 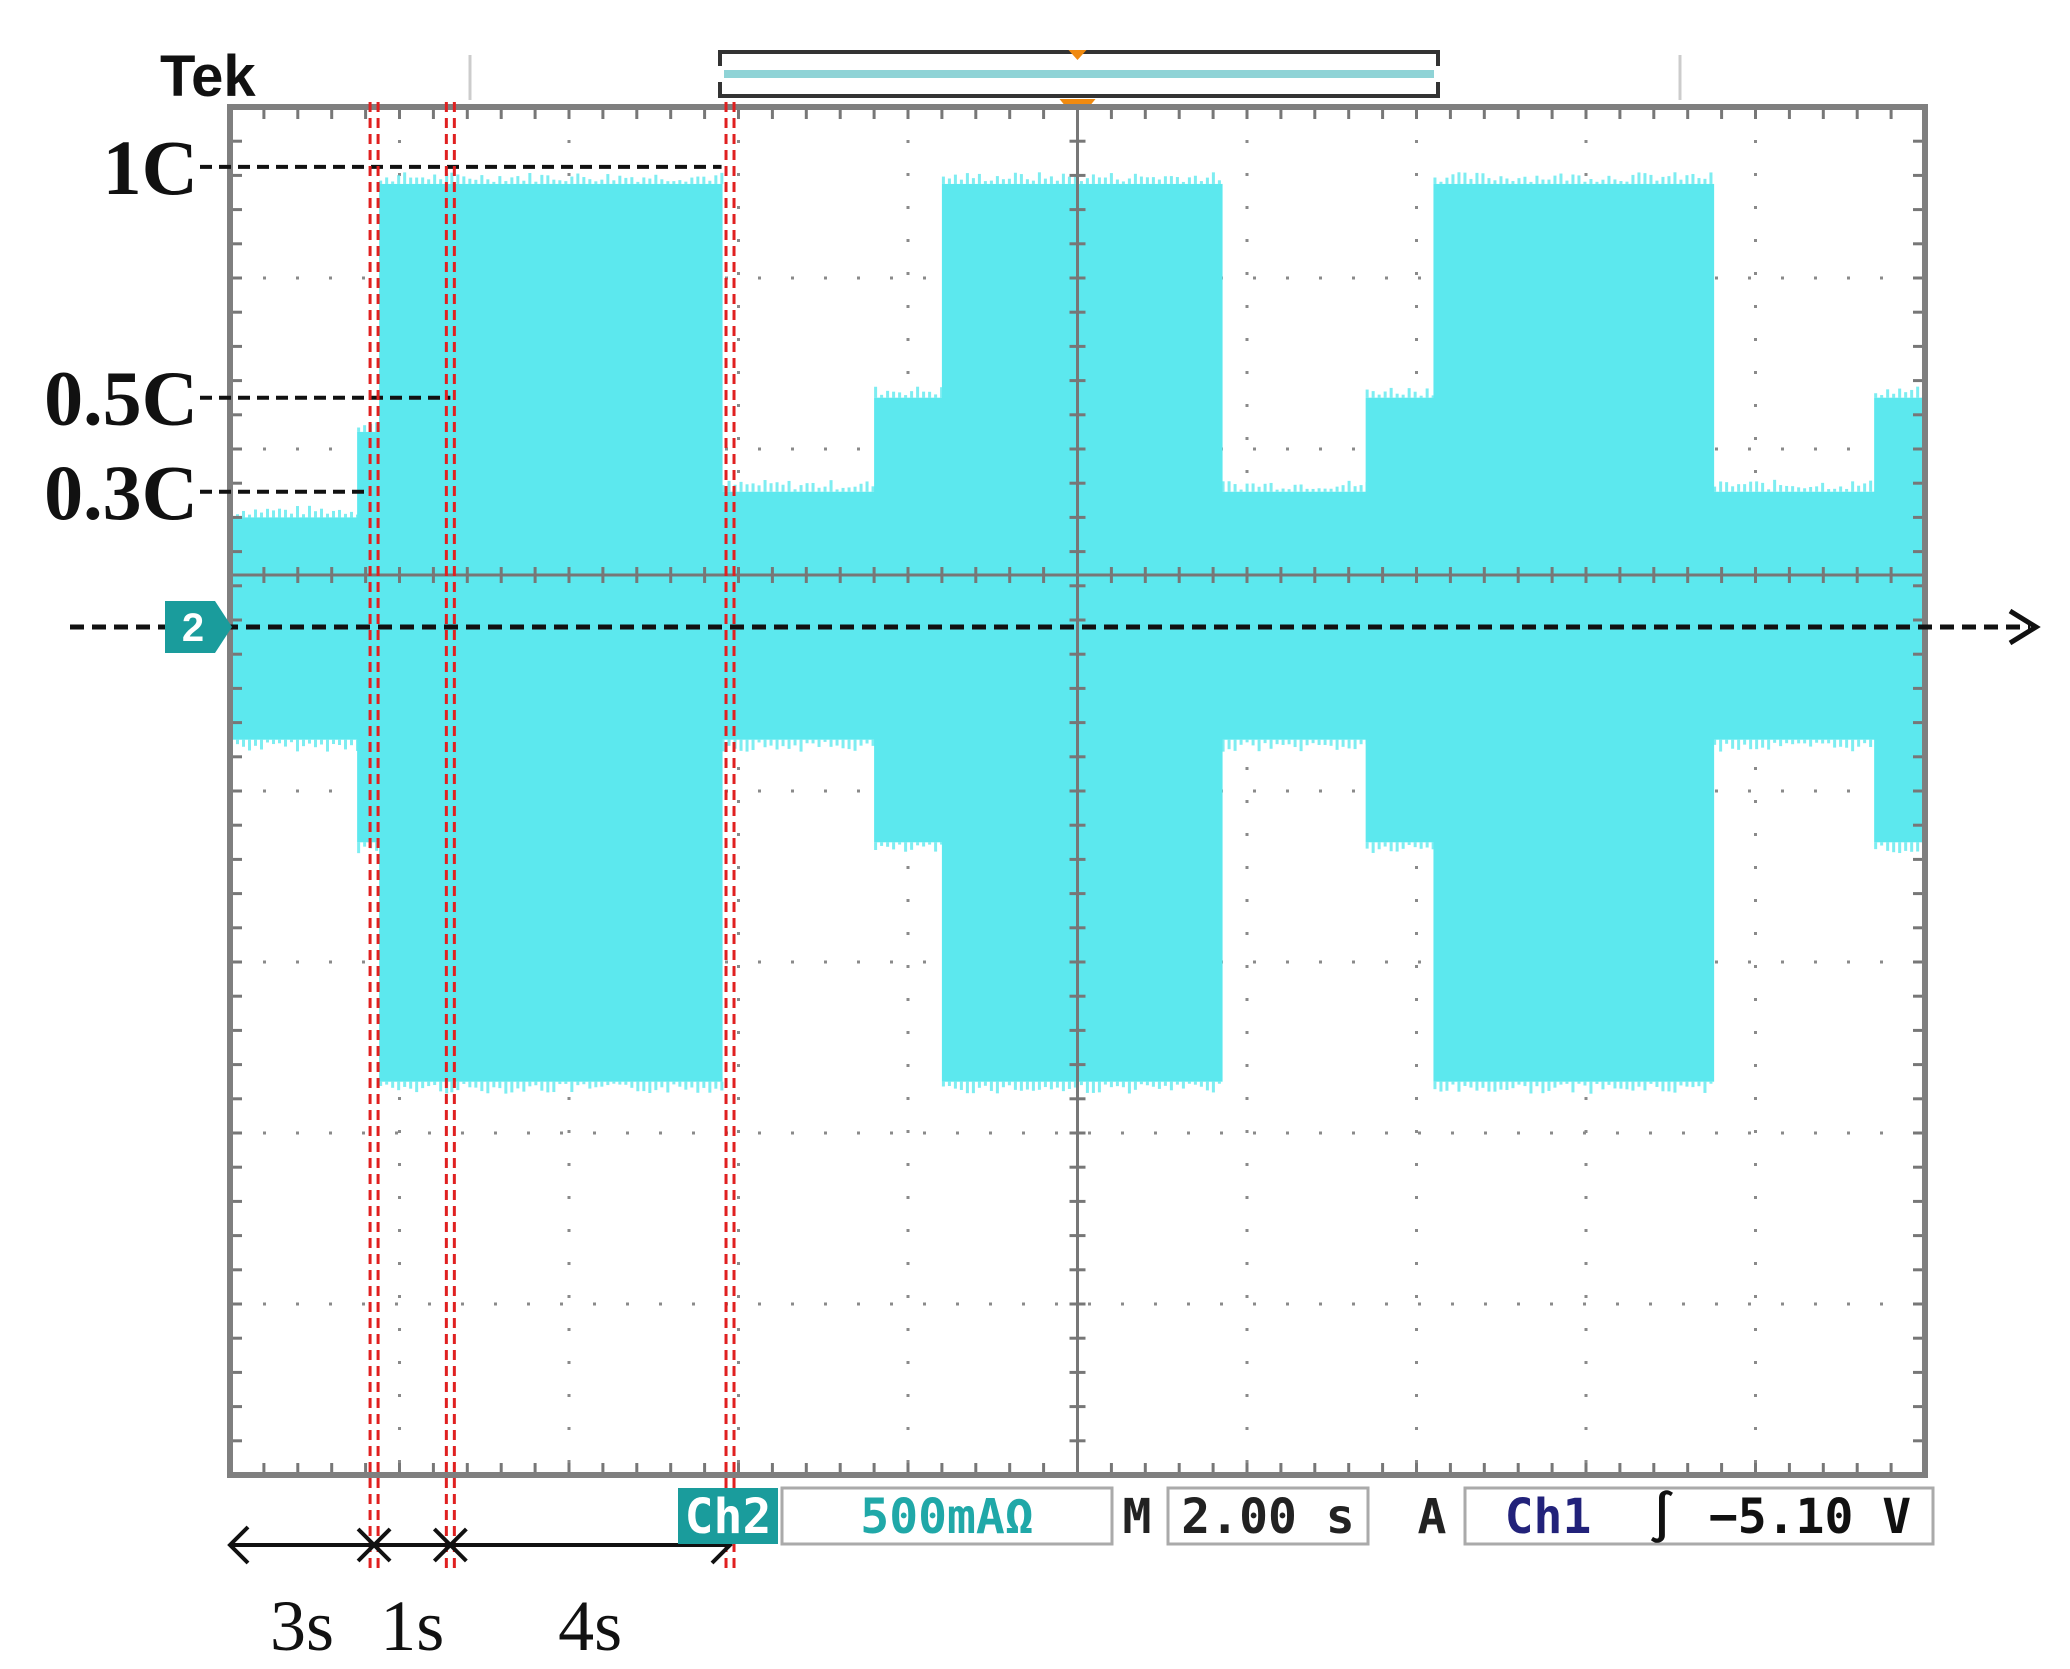 What do you see at coordinates (121, 398) in the screenshot?
I see `level-label: 0.5C` at bounding box center [121, 398].